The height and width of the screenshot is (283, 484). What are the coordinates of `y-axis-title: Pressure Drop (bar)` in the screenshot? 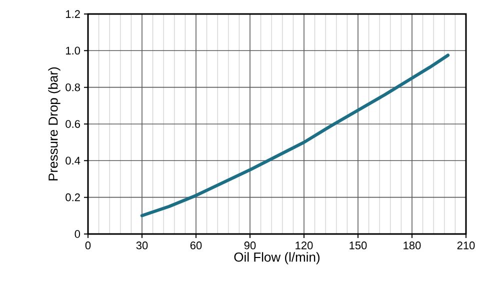 It's located at (54, 123).